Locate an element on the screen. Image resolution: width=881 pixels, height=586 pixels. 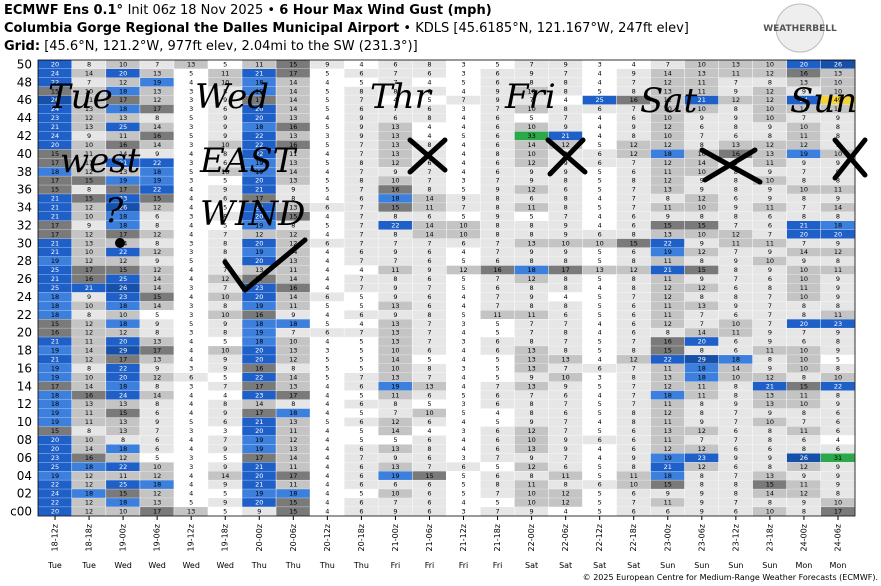
x-tick-label: 23-00z is located at coordinates (667, 537).